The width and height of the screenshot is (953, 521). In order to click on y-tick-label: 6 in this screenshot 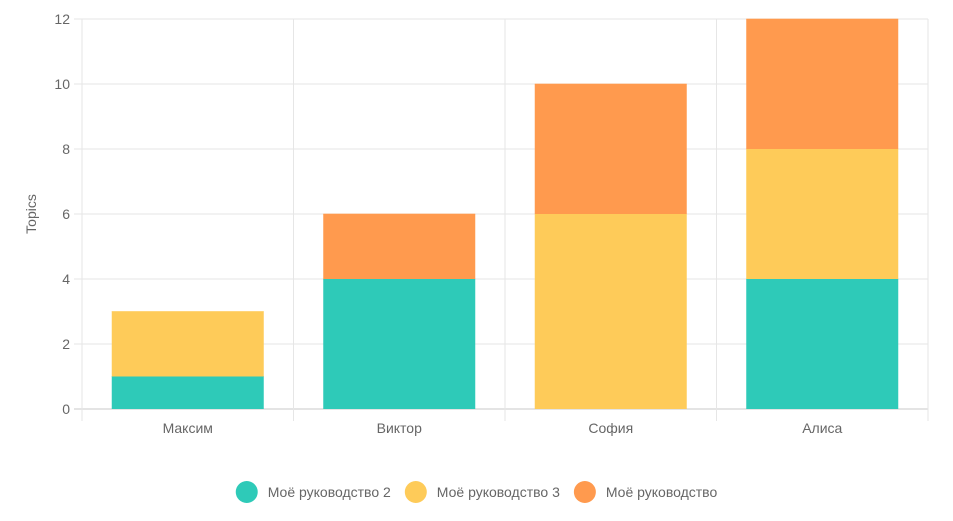, I will do `click(66, 214)`.